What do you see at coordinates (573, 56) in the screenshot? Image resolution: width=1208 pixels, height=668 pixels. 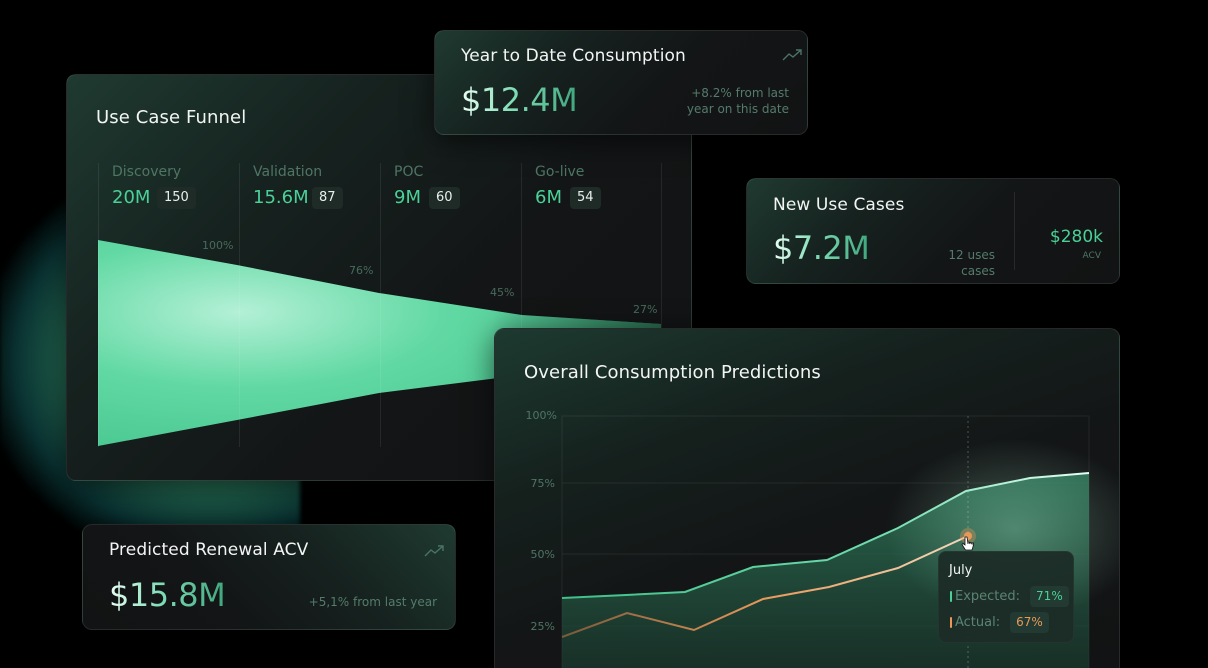 I see `ytd-title: Year to Date Consumption` at bounding box center [573, 56].